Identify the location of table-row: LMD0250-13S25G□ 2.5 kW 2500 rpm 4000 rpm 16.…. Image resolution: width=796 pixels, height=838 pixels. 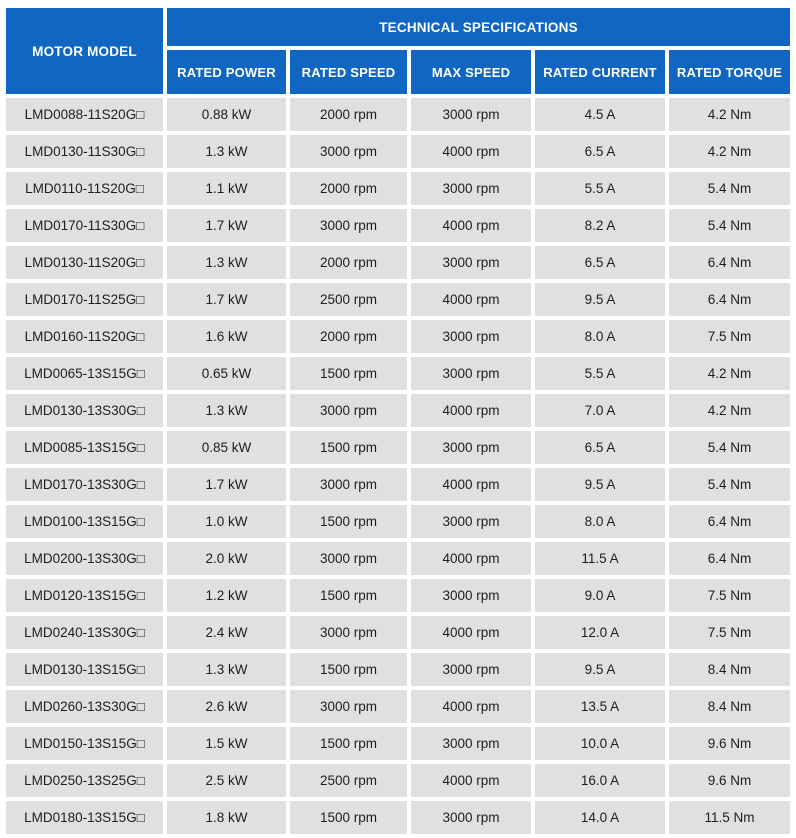
(398, 780).